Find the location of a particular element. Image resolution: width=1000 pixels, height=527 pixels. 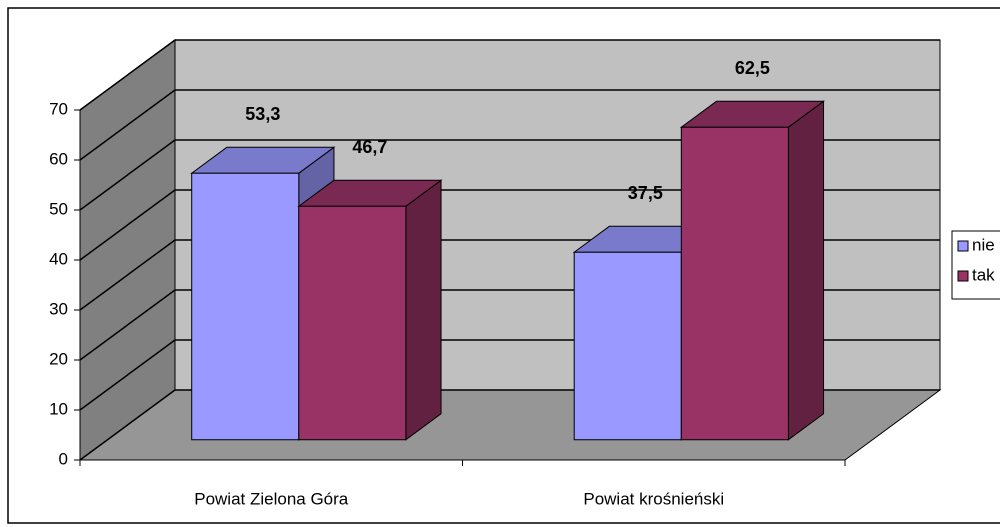

value-label: 46,7 is located at coordinates (369, 147).